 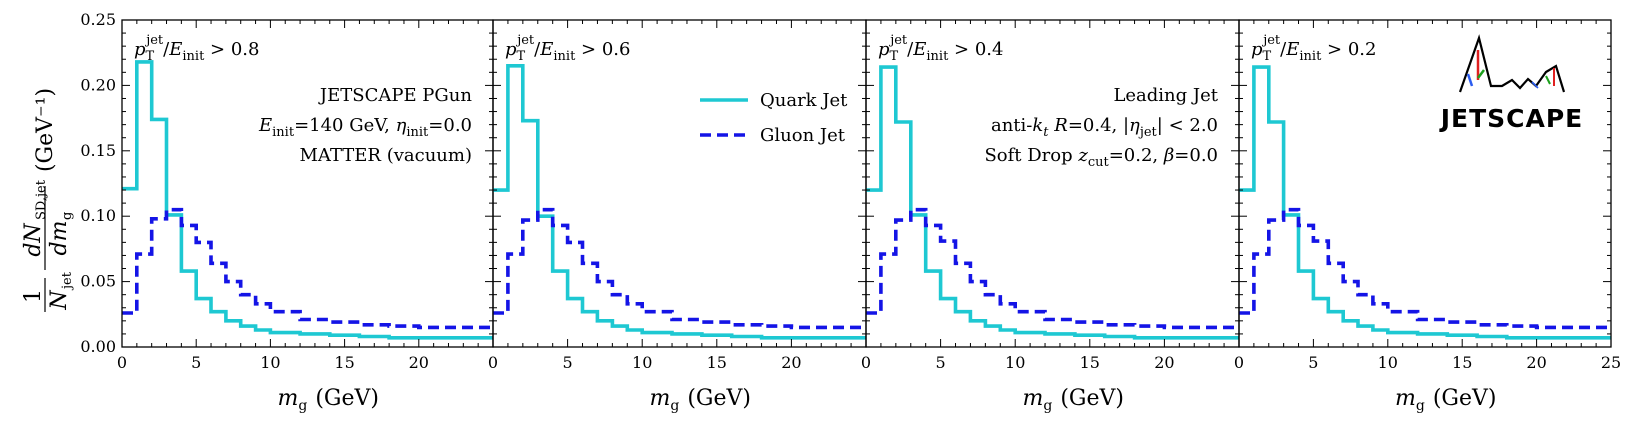 I want to click on x-tick-label: 25, so click(x=1611, y=362).